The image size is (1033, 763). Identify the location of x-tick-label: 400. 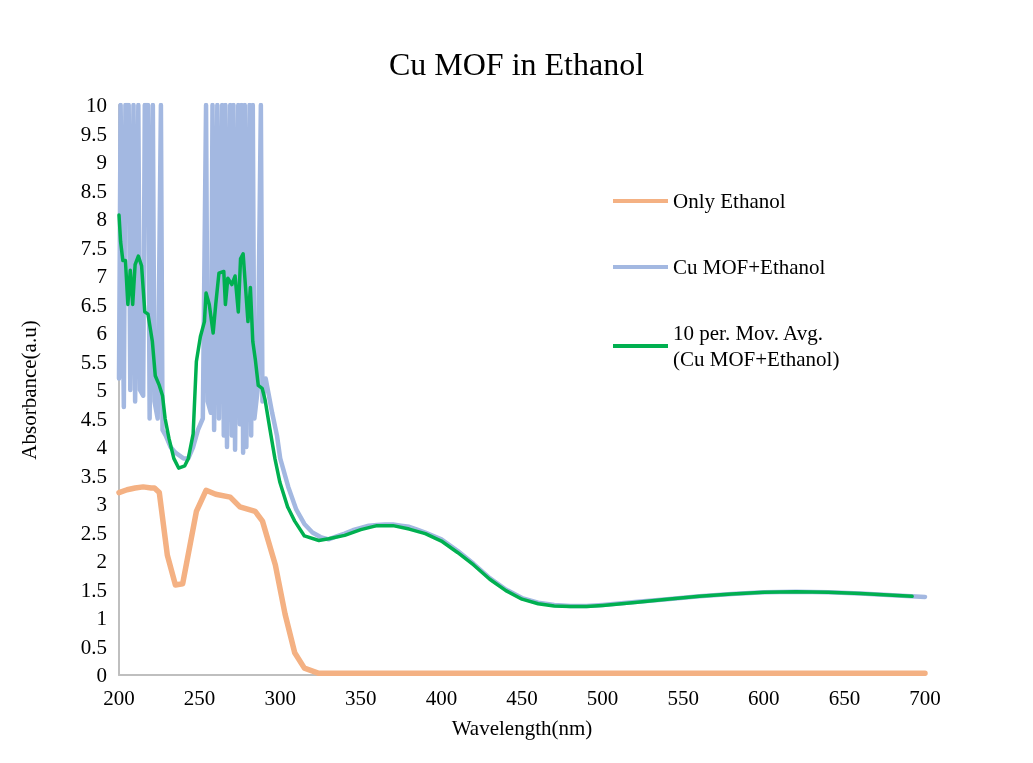
(441, 697).